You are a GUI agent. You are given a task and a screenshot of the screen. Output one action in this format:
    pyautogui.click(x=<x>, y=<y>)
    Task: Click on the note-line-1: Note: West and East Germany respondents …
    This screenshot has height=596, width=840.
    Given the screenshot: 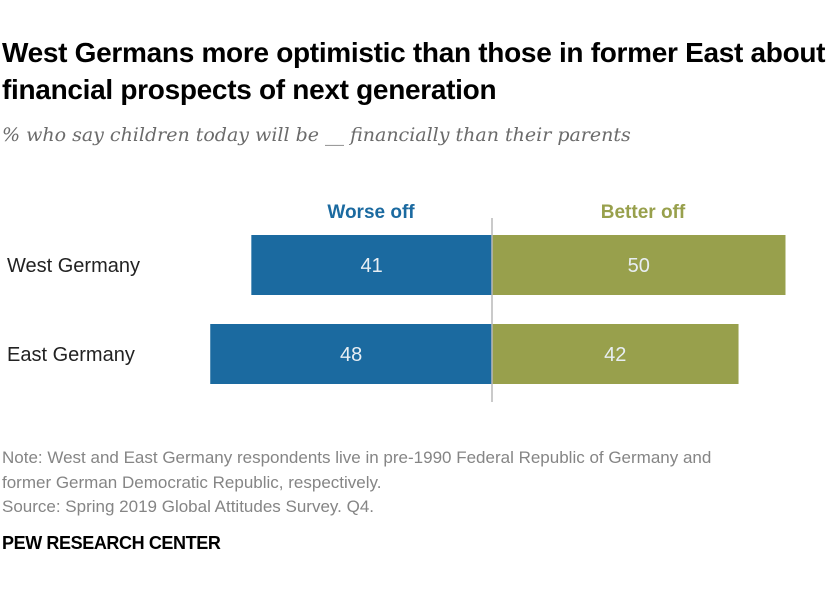 What is the action you would take?
    pyautogui.click(x=357, y=457)
    